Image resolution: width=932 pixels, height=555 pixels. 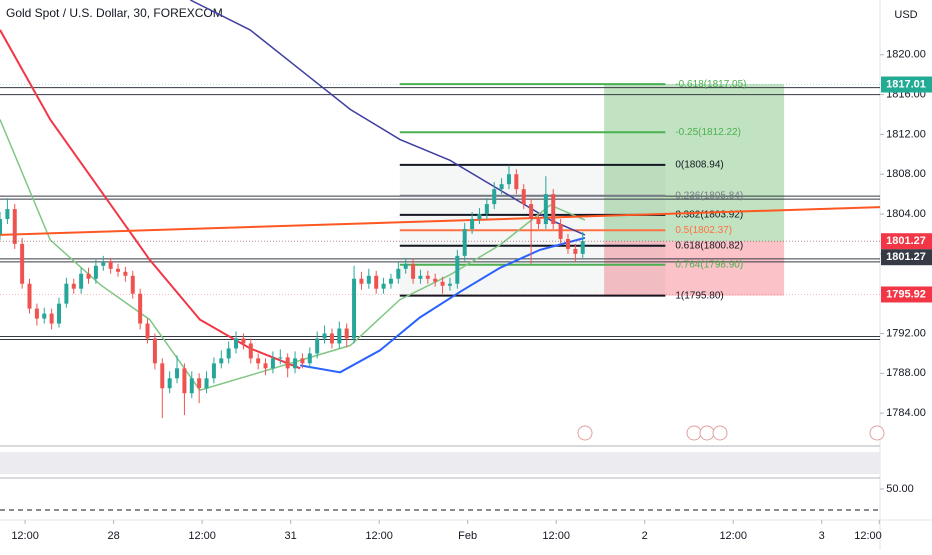 I want to click on chart-title: Gold Spot / U.S. Dollar, 30, FOREXCOM, so click(x=114, y=13).